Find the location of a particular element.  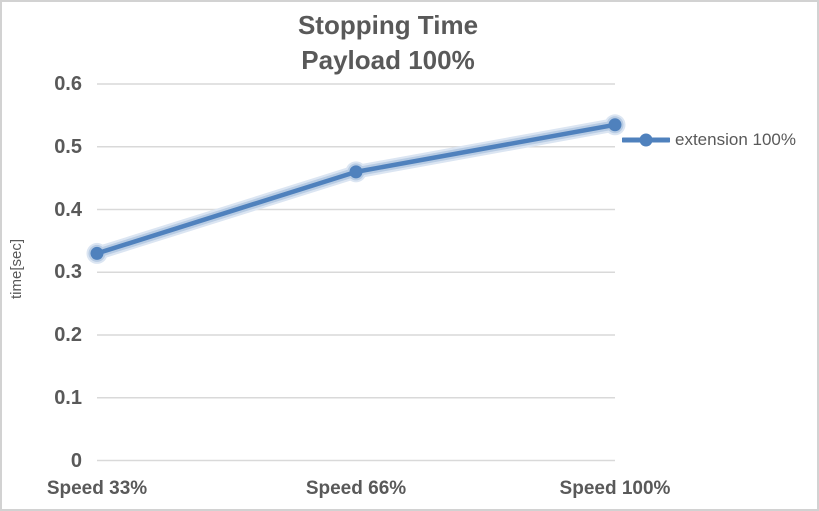

y-tick-label: 0 is located at coordinates (76, 460).